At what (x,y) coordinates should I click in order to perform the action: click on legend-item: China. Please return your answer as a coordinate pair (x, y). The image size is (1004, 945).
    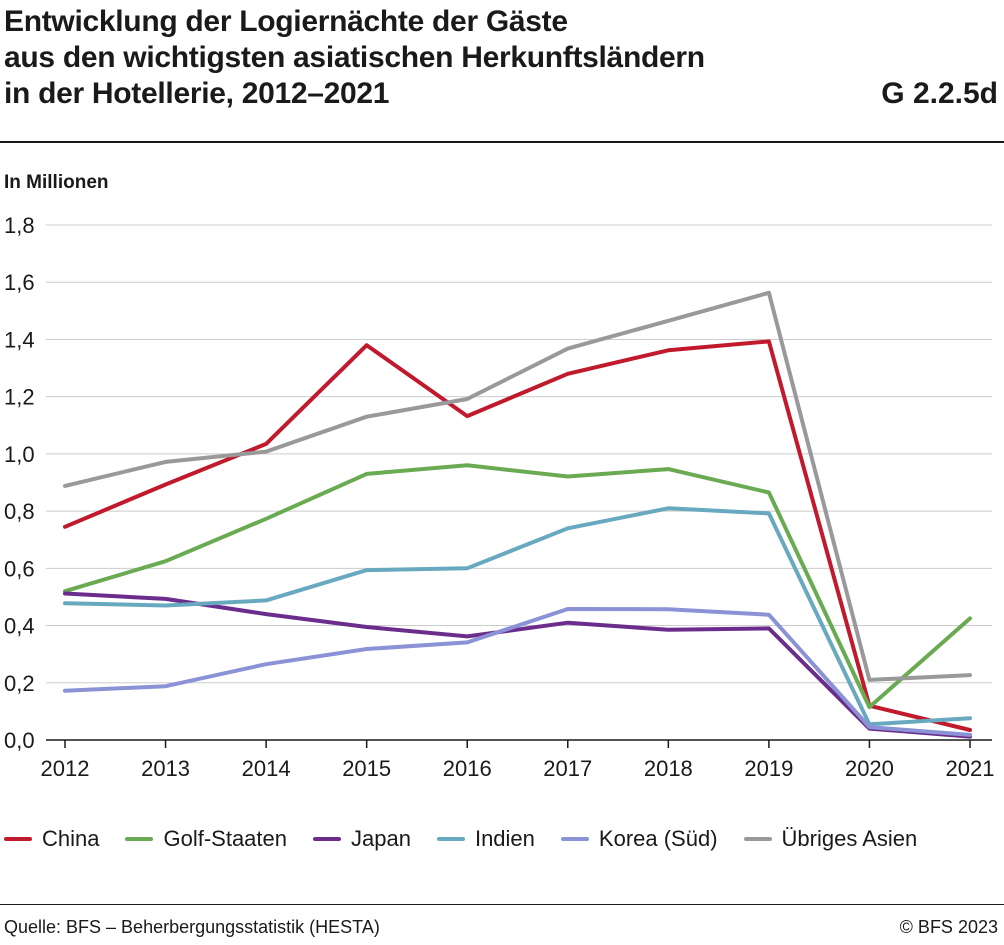
    Looking at the image, I should click on (51, 839).